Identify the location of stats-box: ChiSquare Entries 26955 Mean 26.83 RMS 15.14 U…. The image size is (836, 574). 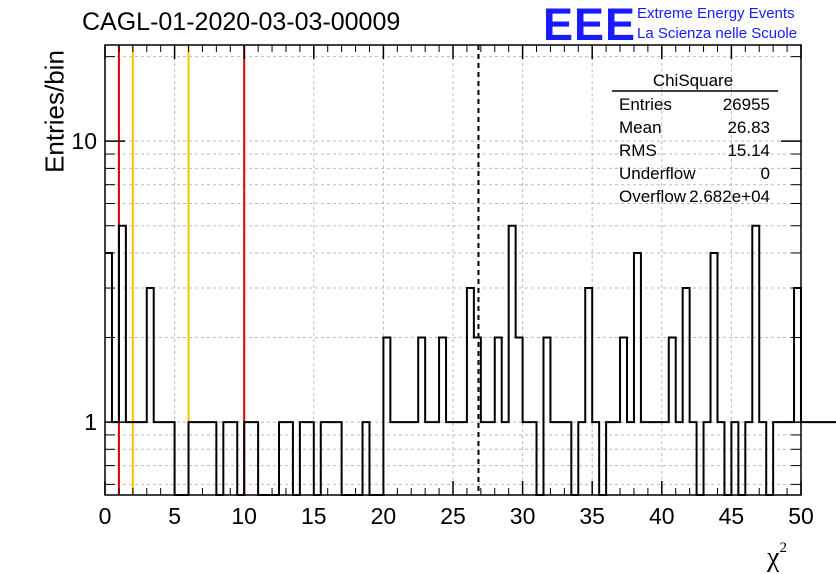
(695, 138).